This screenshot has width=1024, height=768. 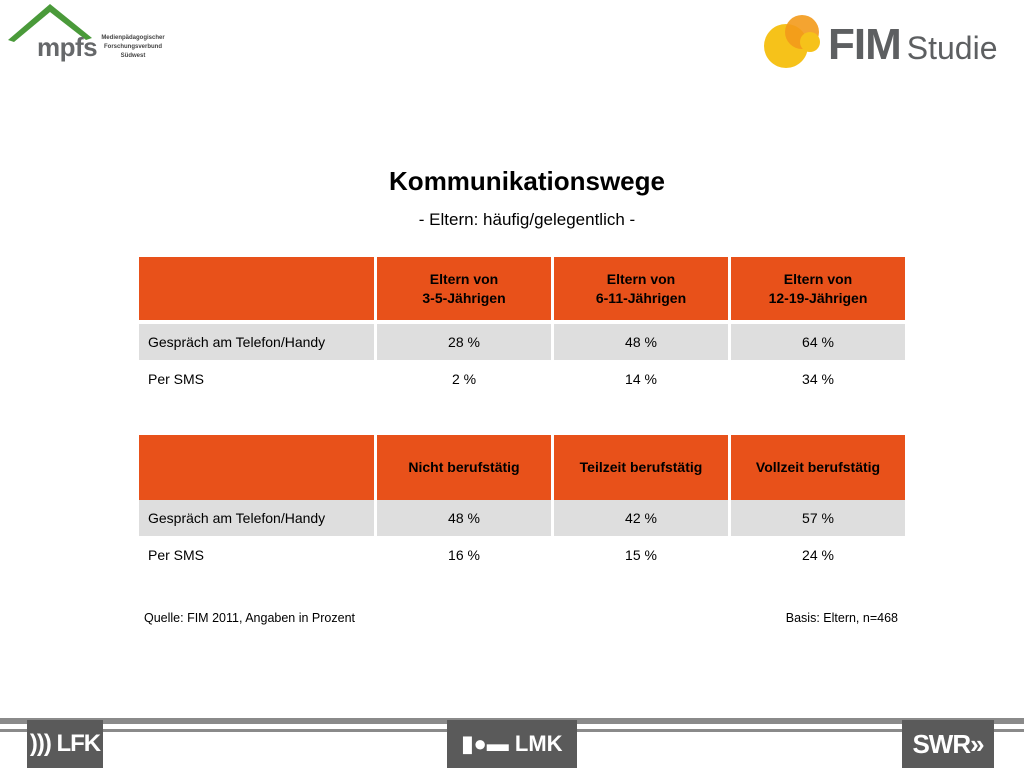 I want to click on house-roof-icon, so click(x=50, y=23).